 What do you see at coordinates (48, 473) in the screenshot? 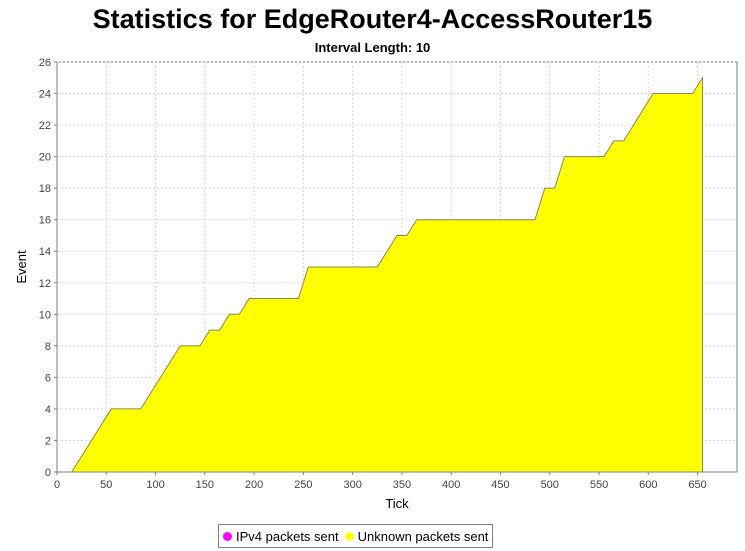
I see `y-tick-label: 0` at bounding box center [48, 473].